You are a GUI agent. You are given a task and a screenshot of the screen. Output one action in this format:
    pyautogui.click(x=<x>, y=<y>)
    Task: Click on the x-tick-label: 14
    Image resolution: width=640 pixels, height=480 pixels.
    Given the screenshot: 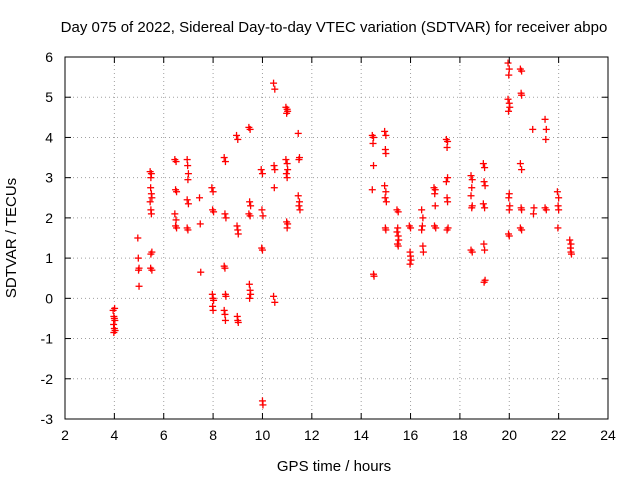 What is the action you would take?
    pyautogui.click(x=361, y=435)
    